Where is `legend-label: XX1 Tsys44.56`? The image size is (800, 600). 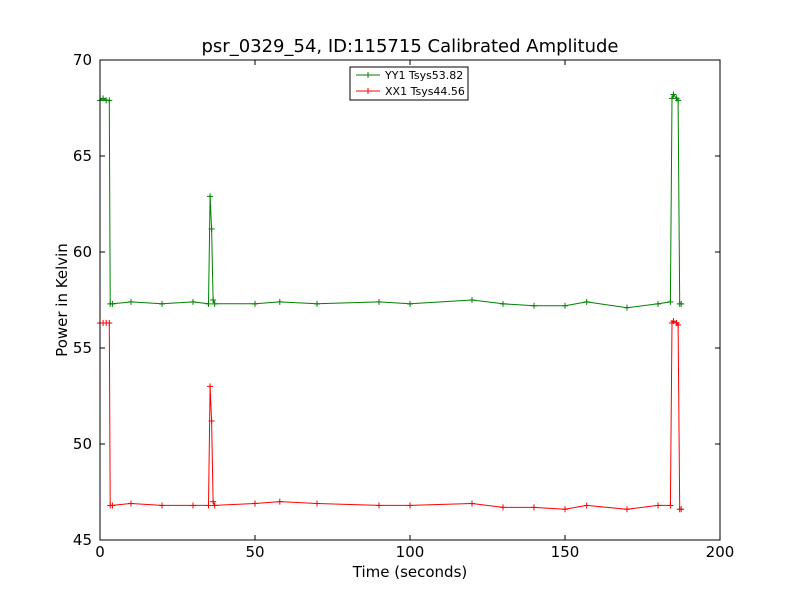
legend-label: XX1 Tsys44.56 is located at coordinates (425, 91).